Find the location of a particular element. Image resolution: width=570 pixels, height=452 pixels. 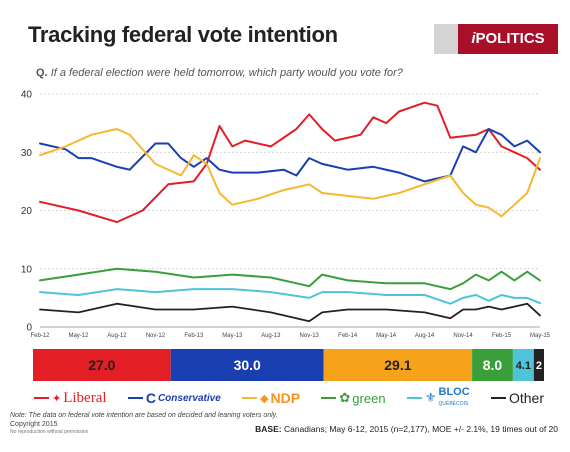

summary-label-conservative: 30.0 is located at coordinates (247, 365).